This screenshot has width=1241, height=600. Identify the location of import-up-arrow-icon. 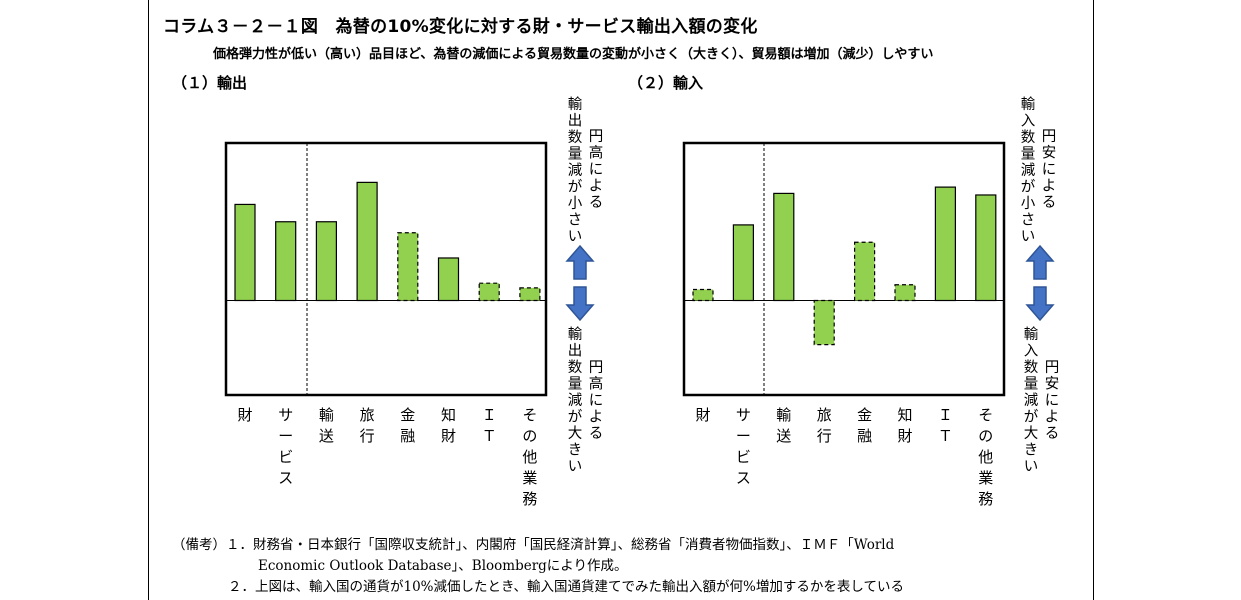
(1040, 262).